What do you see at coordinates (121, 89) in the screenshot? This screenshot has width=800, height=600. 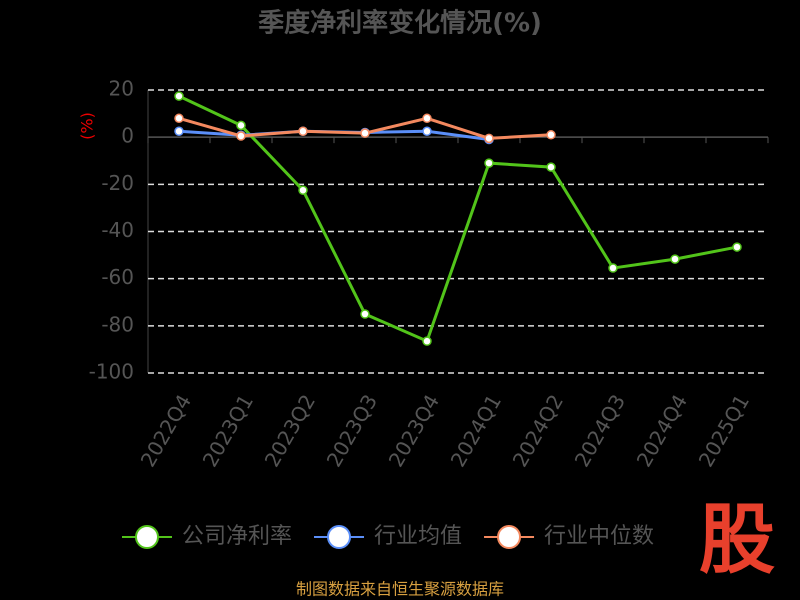 I see `y-tick-label: 20` at bounding box center [121, 89].